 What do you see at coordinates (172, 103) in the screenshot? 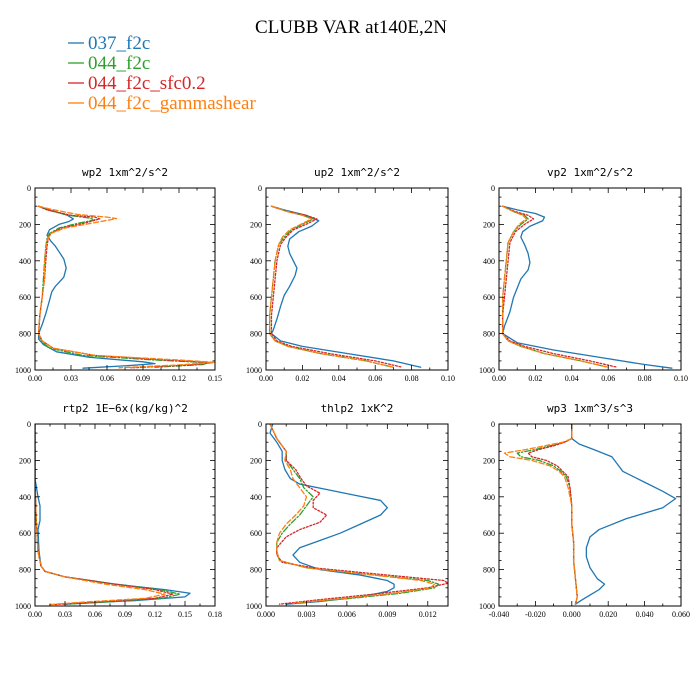
I see `legend-label: 044_f2c_gammashear` at bounding box center [172, 103].